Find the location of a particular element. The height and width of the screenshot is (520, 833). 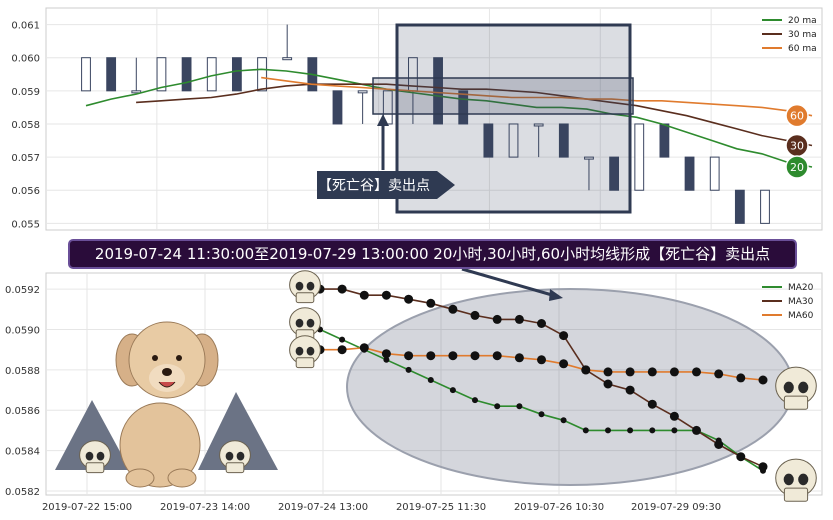

top-y-tick-label: 0.055 is located at coordinates (25, 224).